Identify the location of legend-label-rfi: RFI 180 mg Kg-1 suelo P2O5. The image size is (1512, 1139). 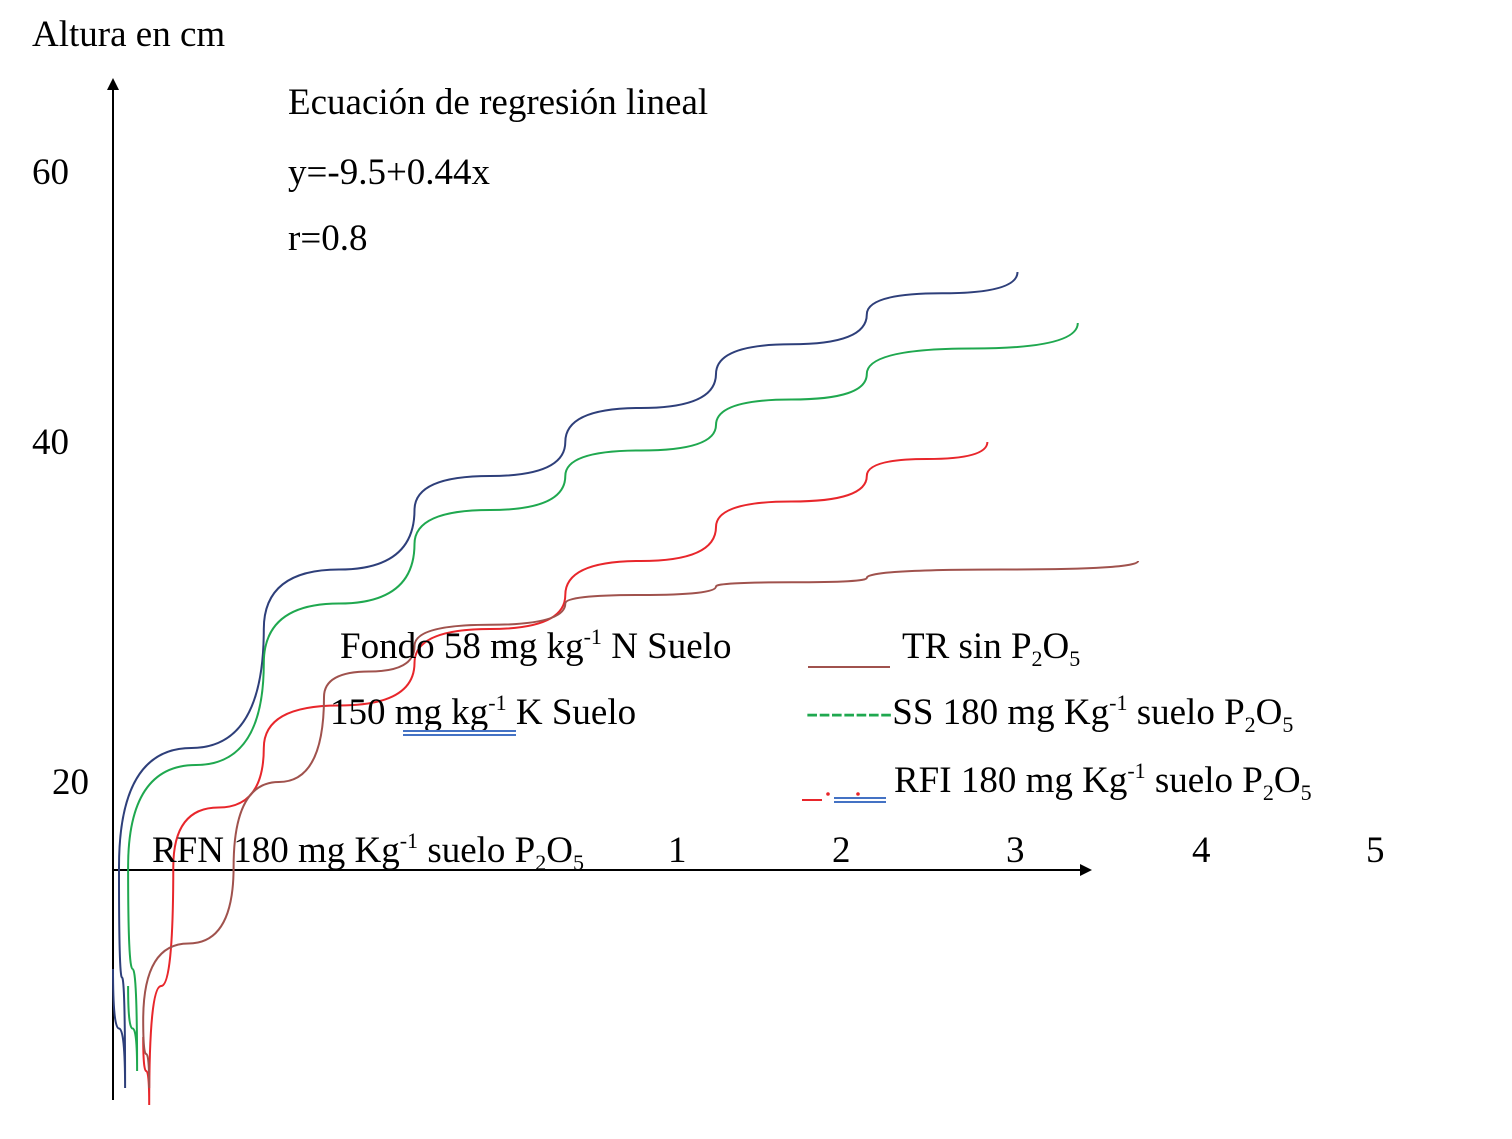
(1103, 781).